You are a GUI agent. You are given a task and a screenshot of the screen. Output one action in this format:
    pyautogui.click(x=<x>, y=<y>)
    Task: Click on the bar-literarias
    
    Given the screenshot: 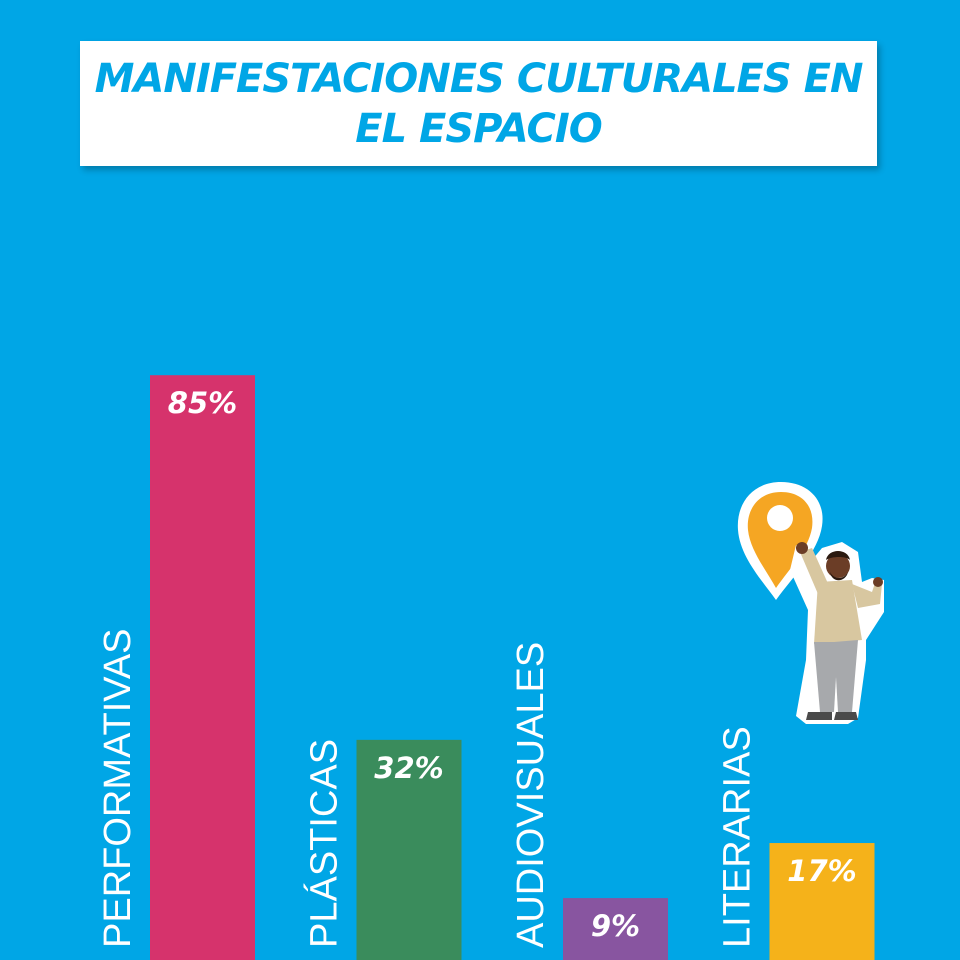 What is the action you would take?
    pyautogui.click(x=822, y=901)
    